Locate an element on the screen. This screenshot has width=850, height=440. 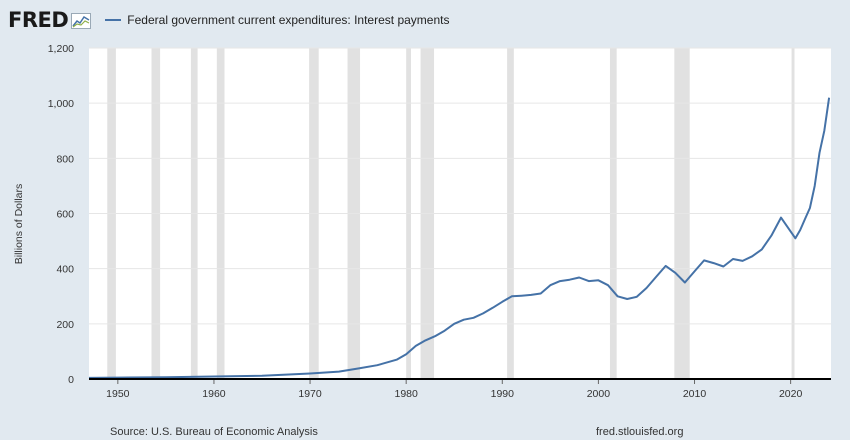
source-note: Source: U.S. Bureau of Economic Analysis is located at coordinates (214, 432).